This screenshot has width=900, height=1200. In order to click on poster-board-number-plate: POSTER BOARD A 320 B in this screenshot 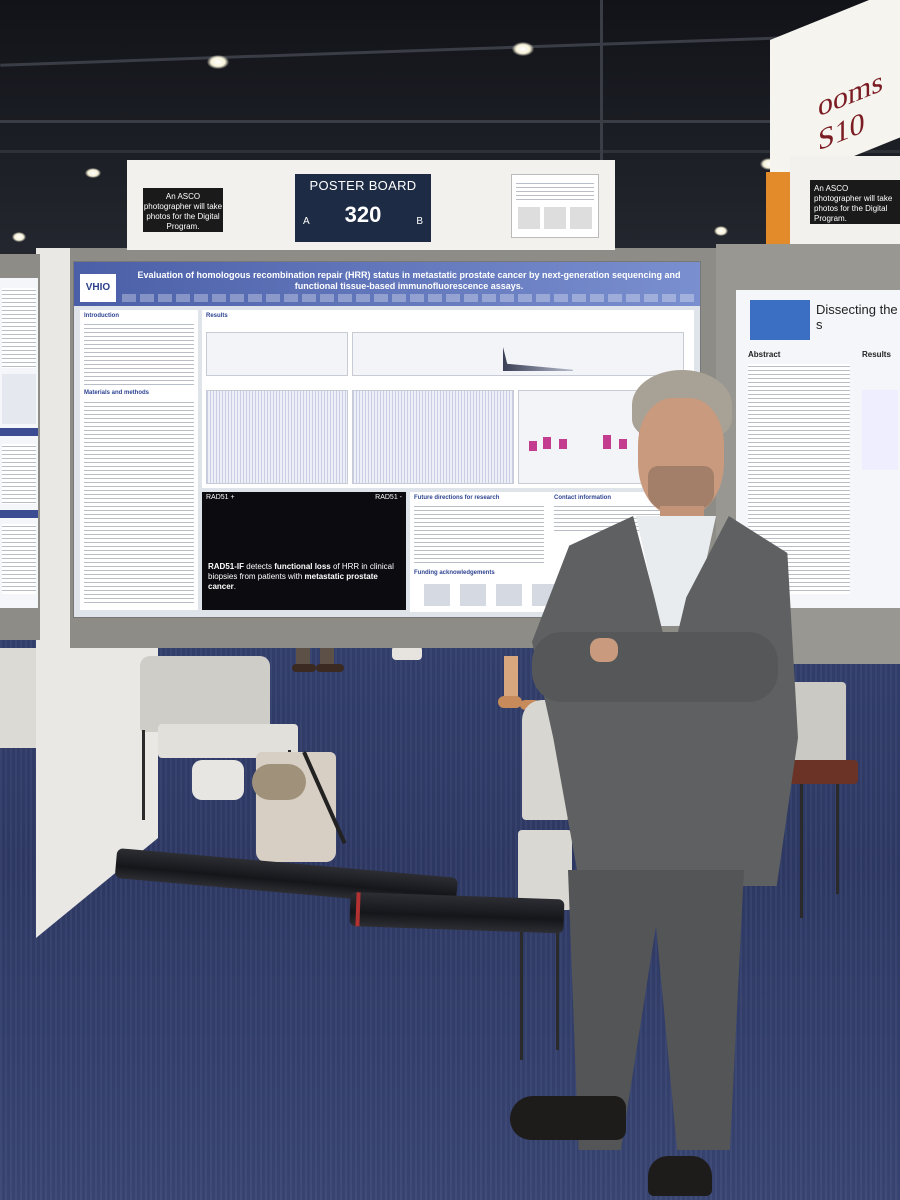, I will do `click(363, 208)`.